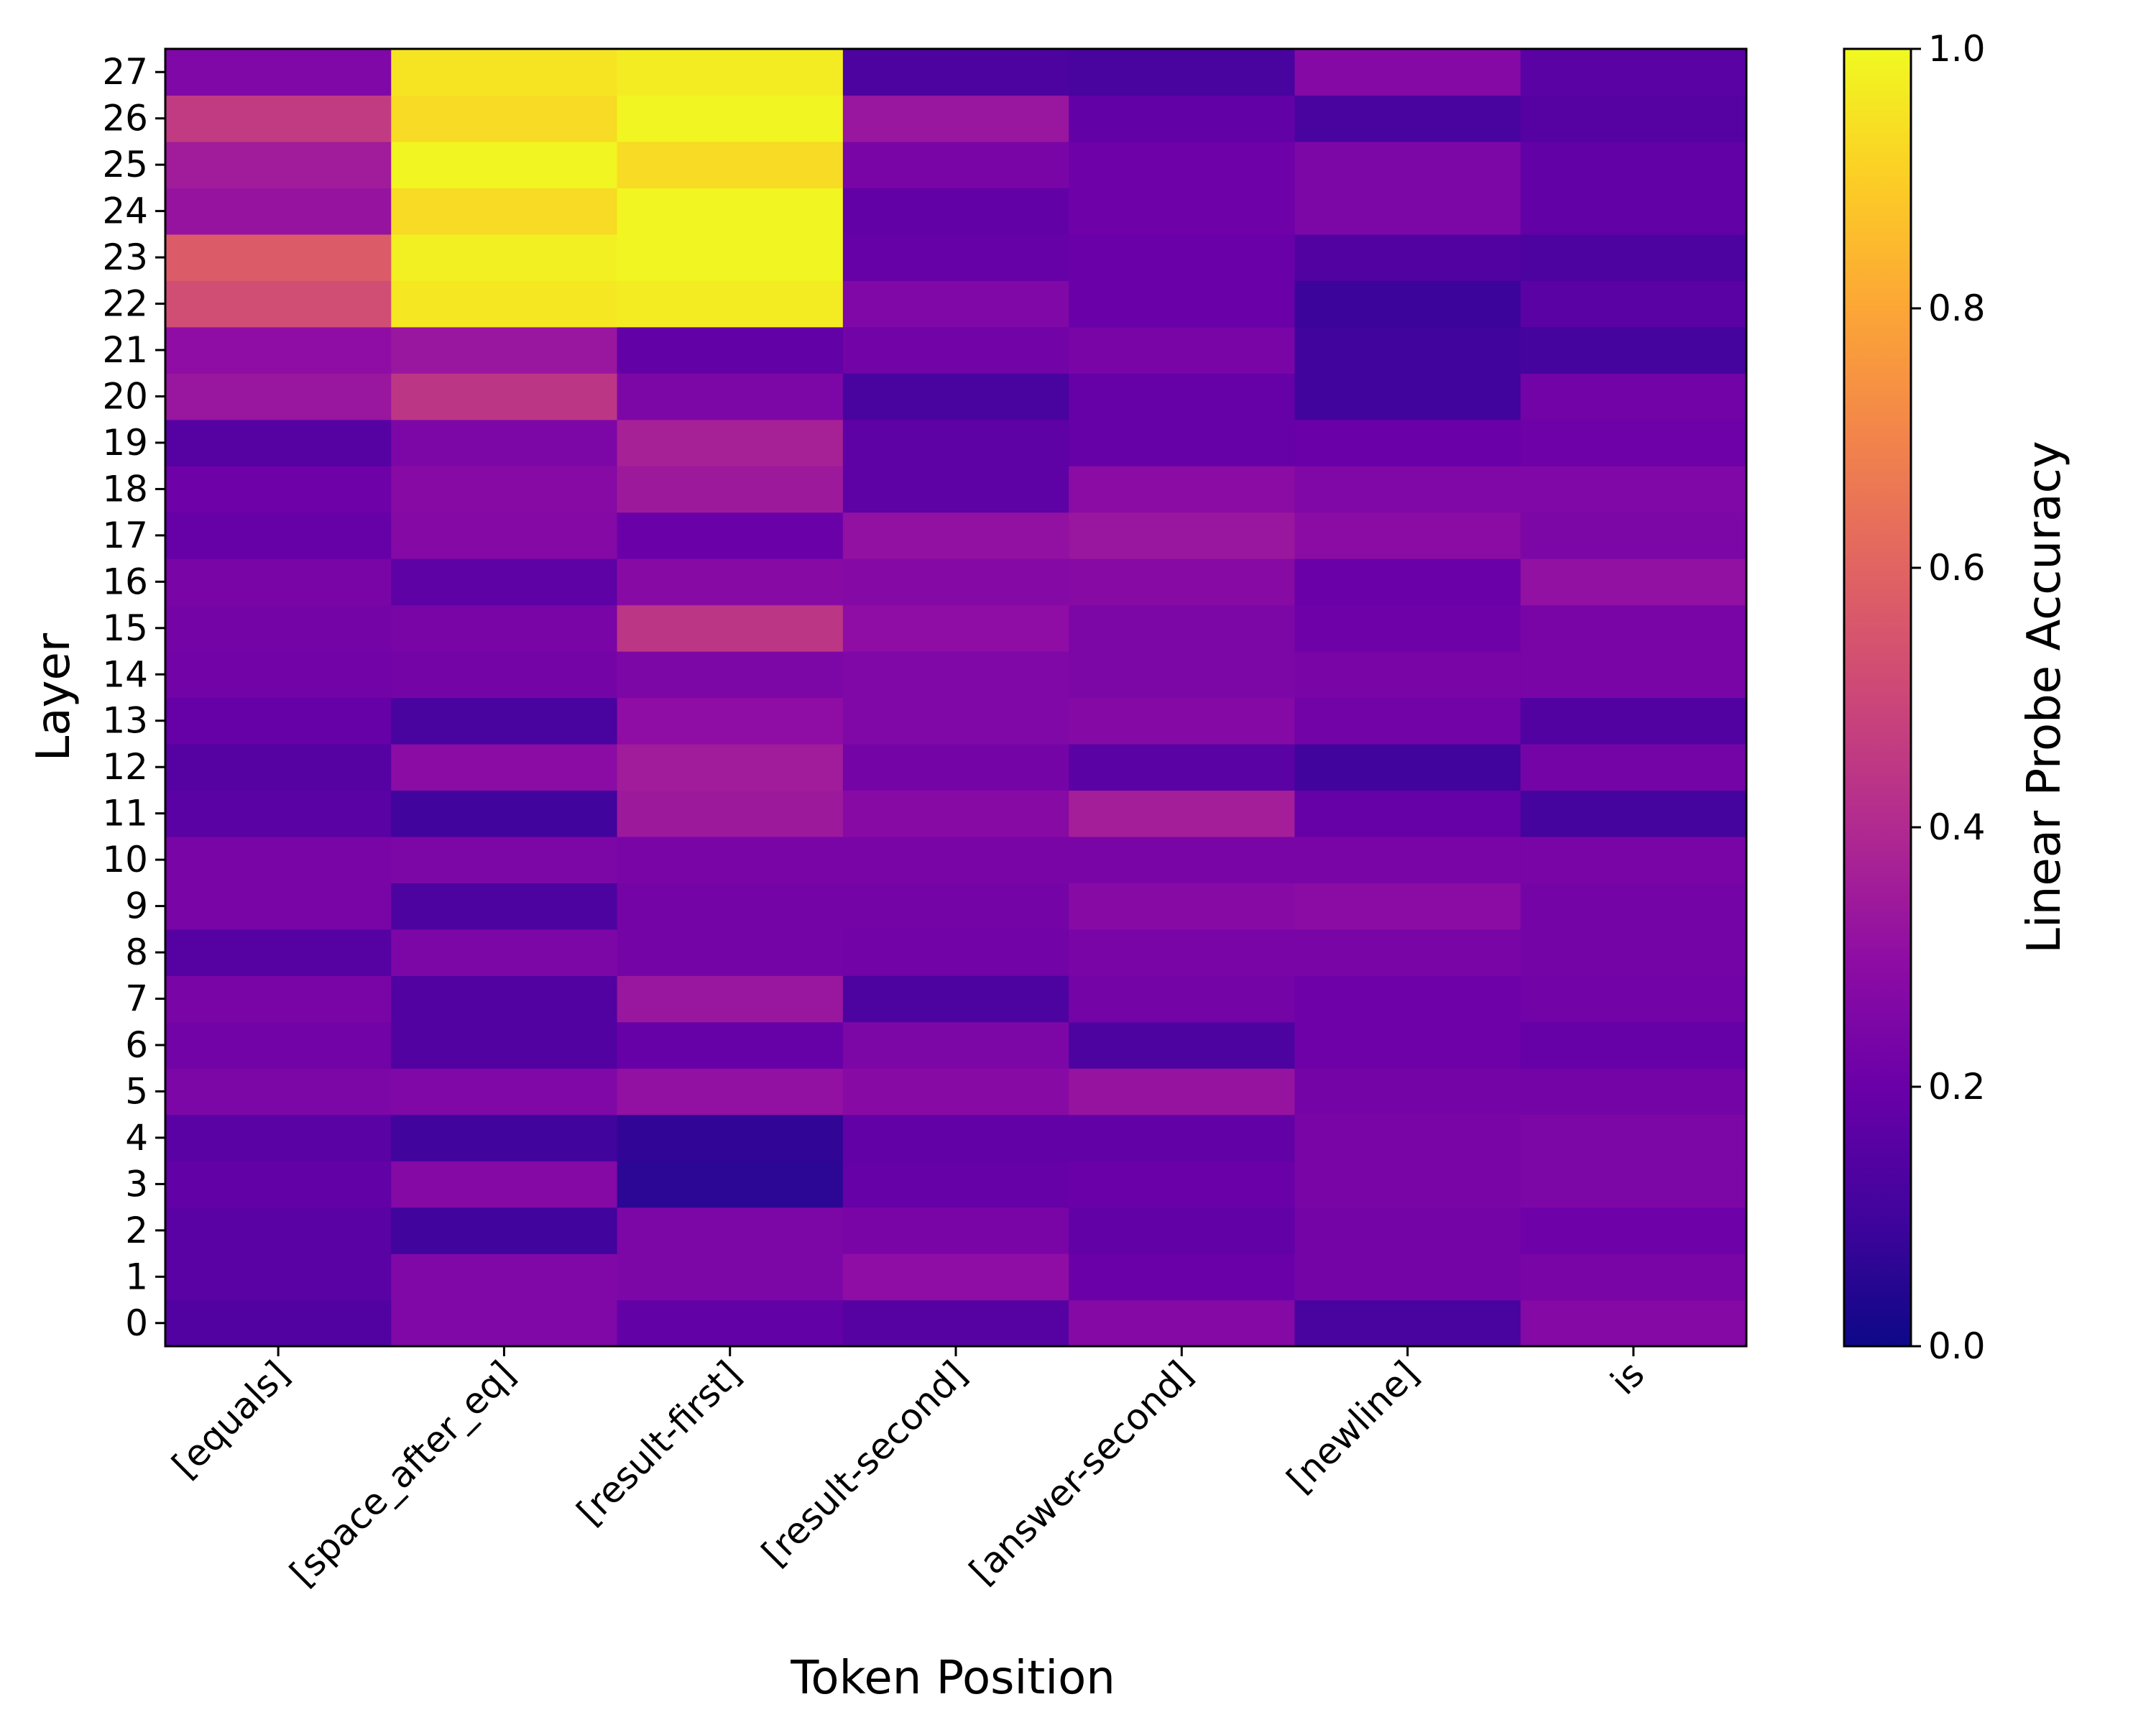  Describe the element at coordinates (136, 1091) in the screenshot. I see `y-tick-label: 5` at that location.